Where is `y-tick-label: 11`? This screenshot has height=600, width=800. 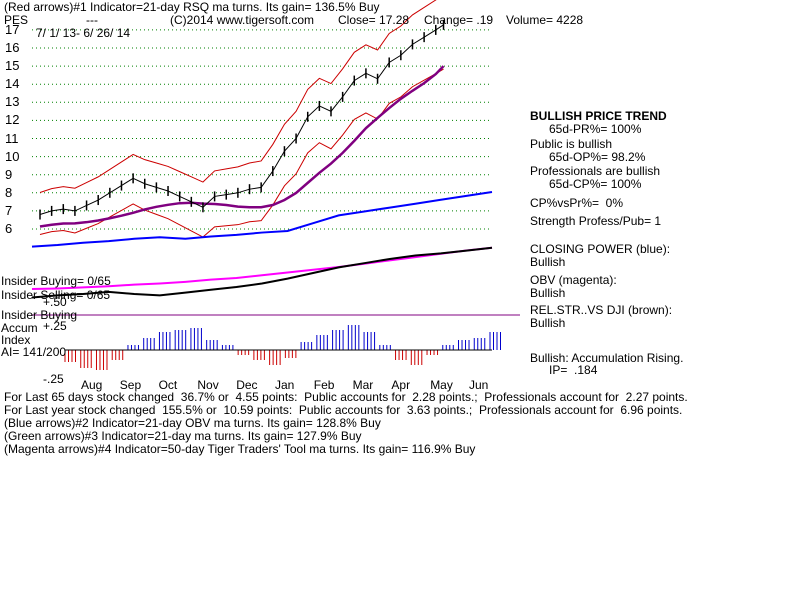
y-tick-label: 11 is located at coordinates (12, 138).